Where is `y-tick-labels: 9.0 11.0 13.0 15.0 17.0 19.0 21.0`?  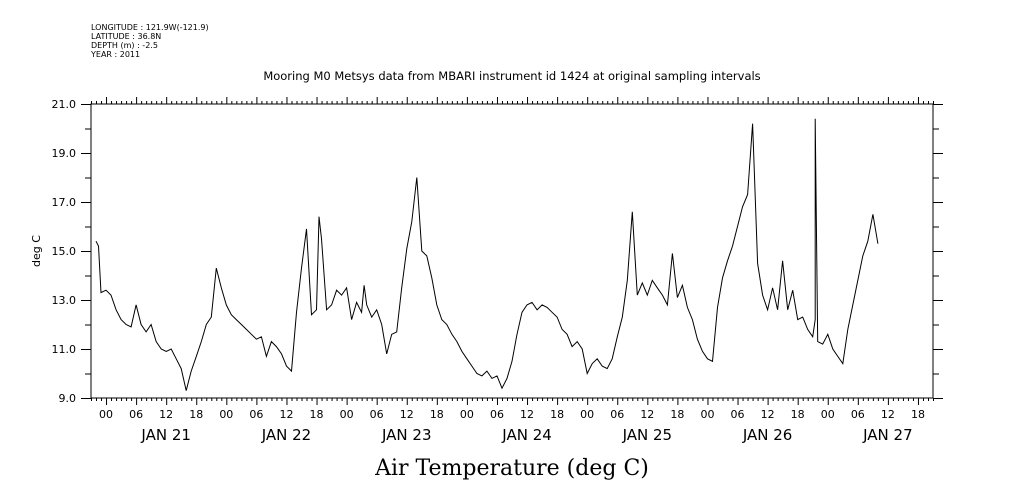
y-tick-labels: 9.0 11.0 13.0 15.0 17.0 19.0 21.0 is located at coordinates (64, 251).